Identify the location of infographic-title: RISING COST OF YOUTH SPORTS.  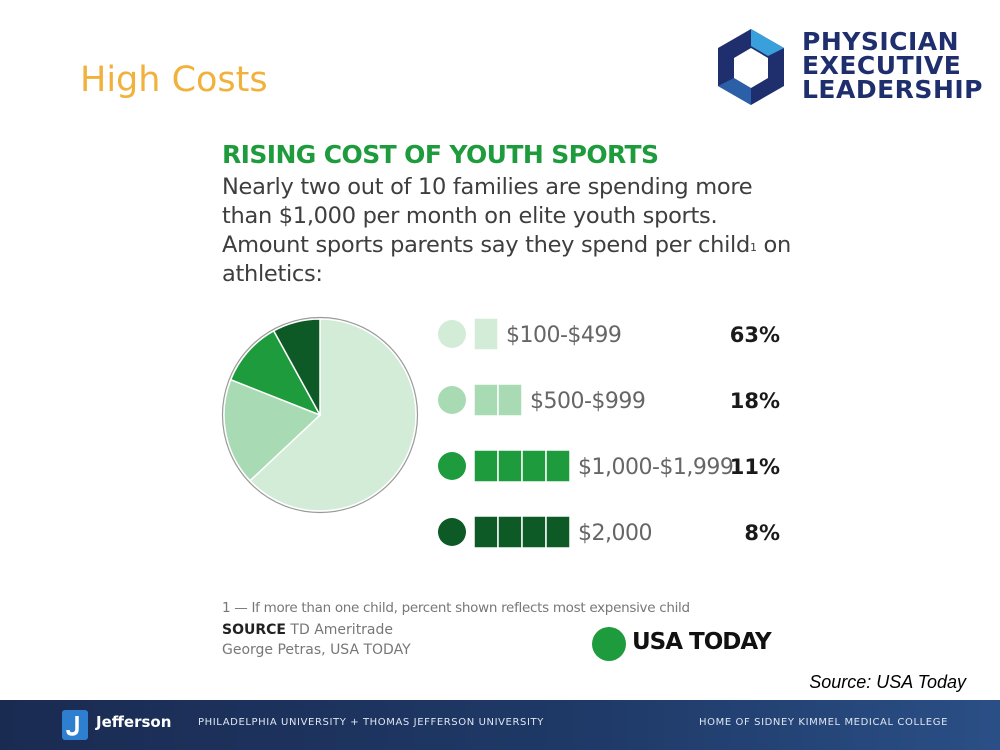
(440, 154).